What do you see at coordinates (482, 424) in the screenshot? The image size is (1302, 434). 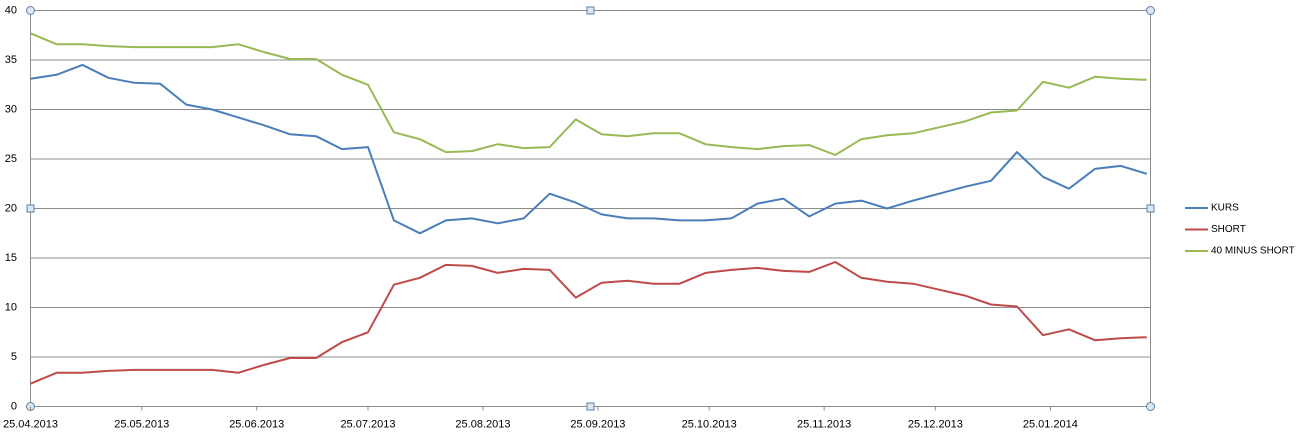 I see `x-tick-label: 25.08.2013` at bounding box center [482, 424].